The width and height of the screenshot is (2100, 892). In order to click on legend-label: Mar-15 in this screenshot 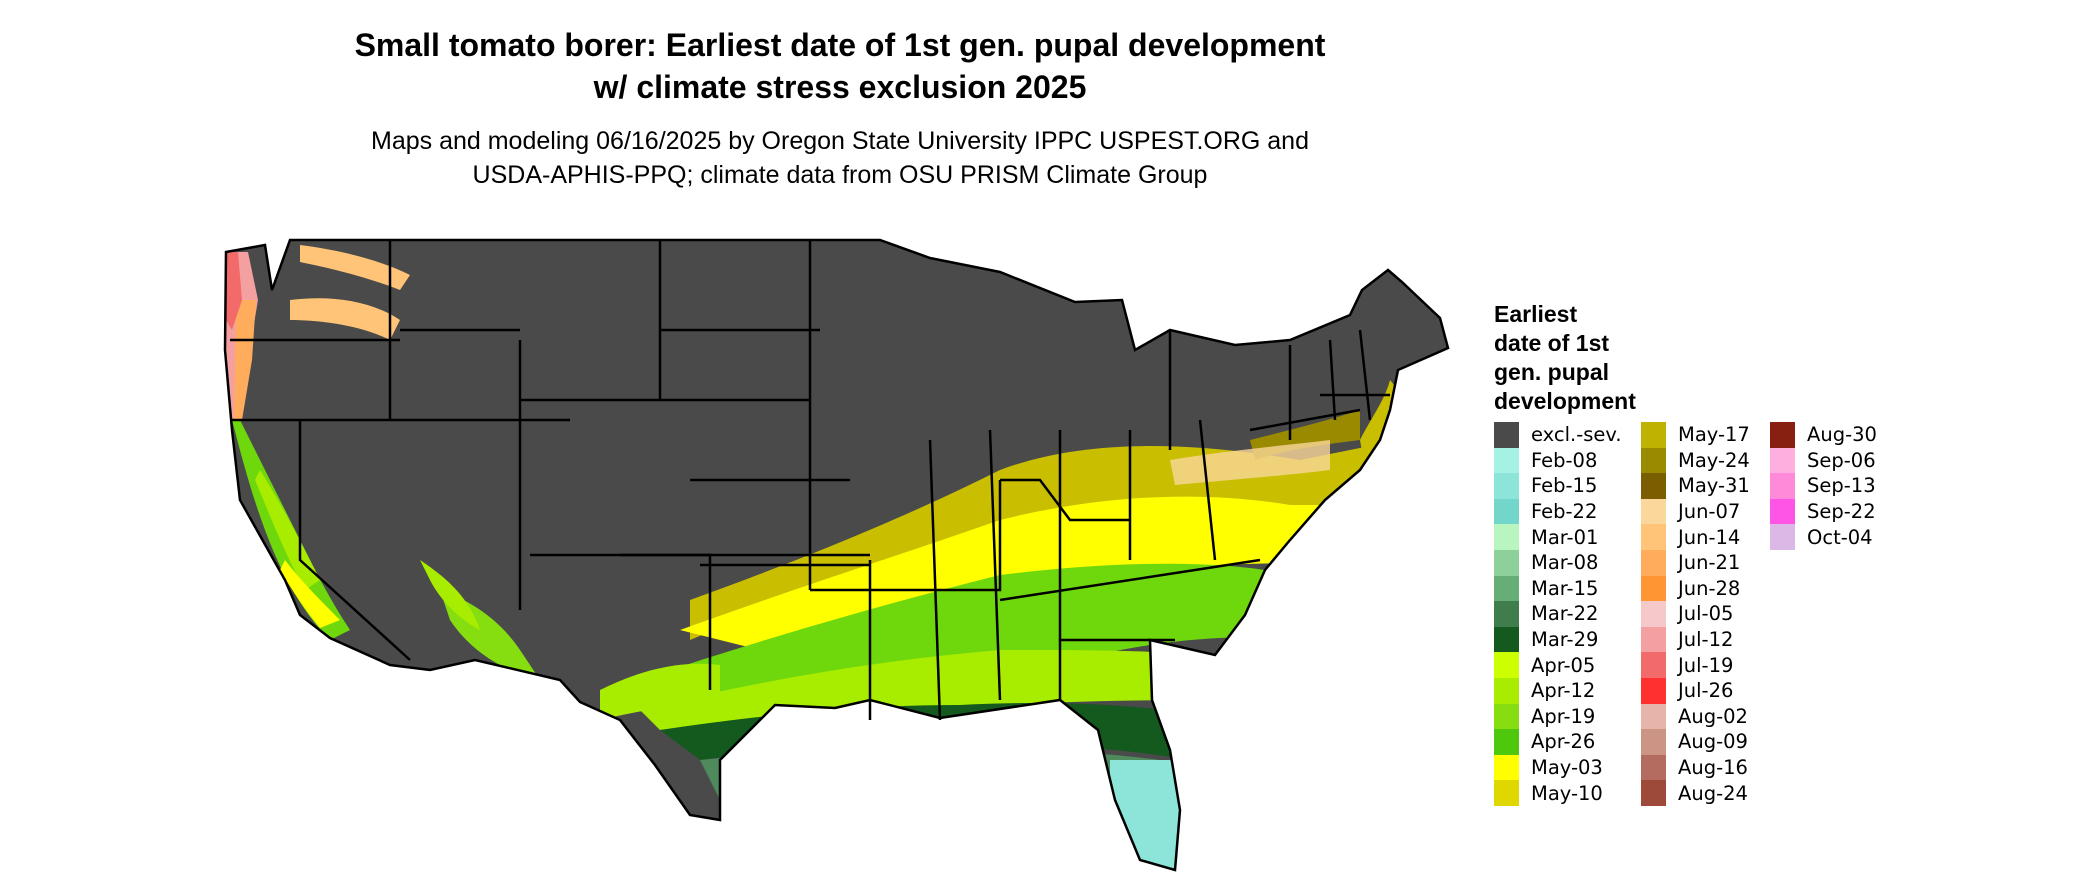, I will do `click(1565, 588)`.